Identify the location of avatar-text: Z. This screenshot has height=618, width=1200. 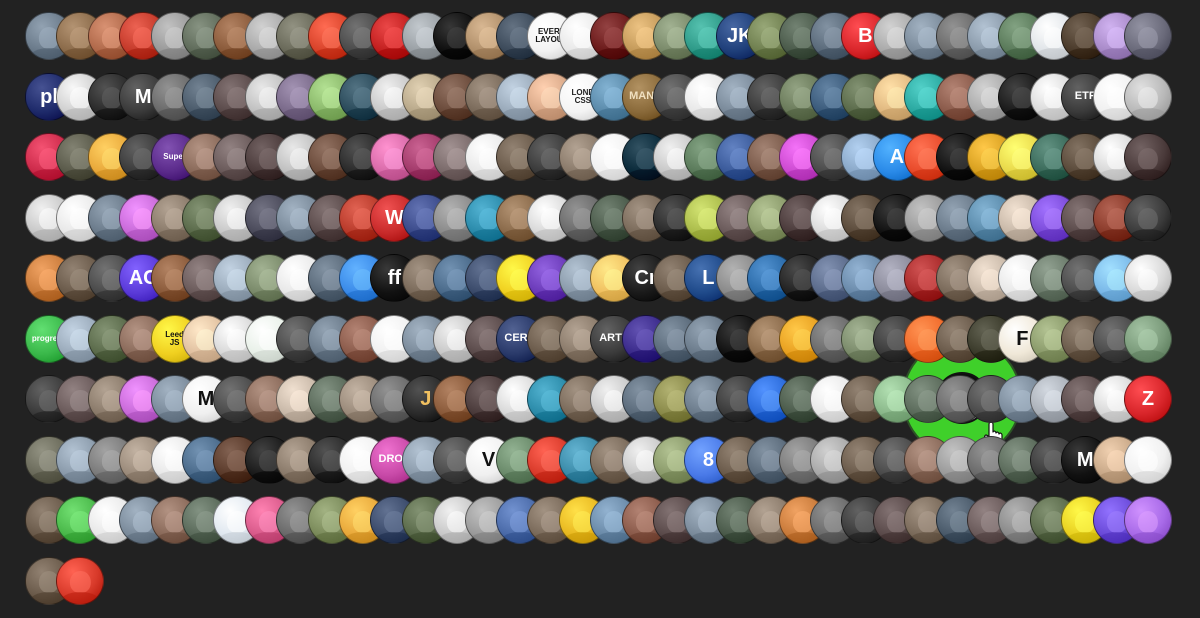
(1148, 399).